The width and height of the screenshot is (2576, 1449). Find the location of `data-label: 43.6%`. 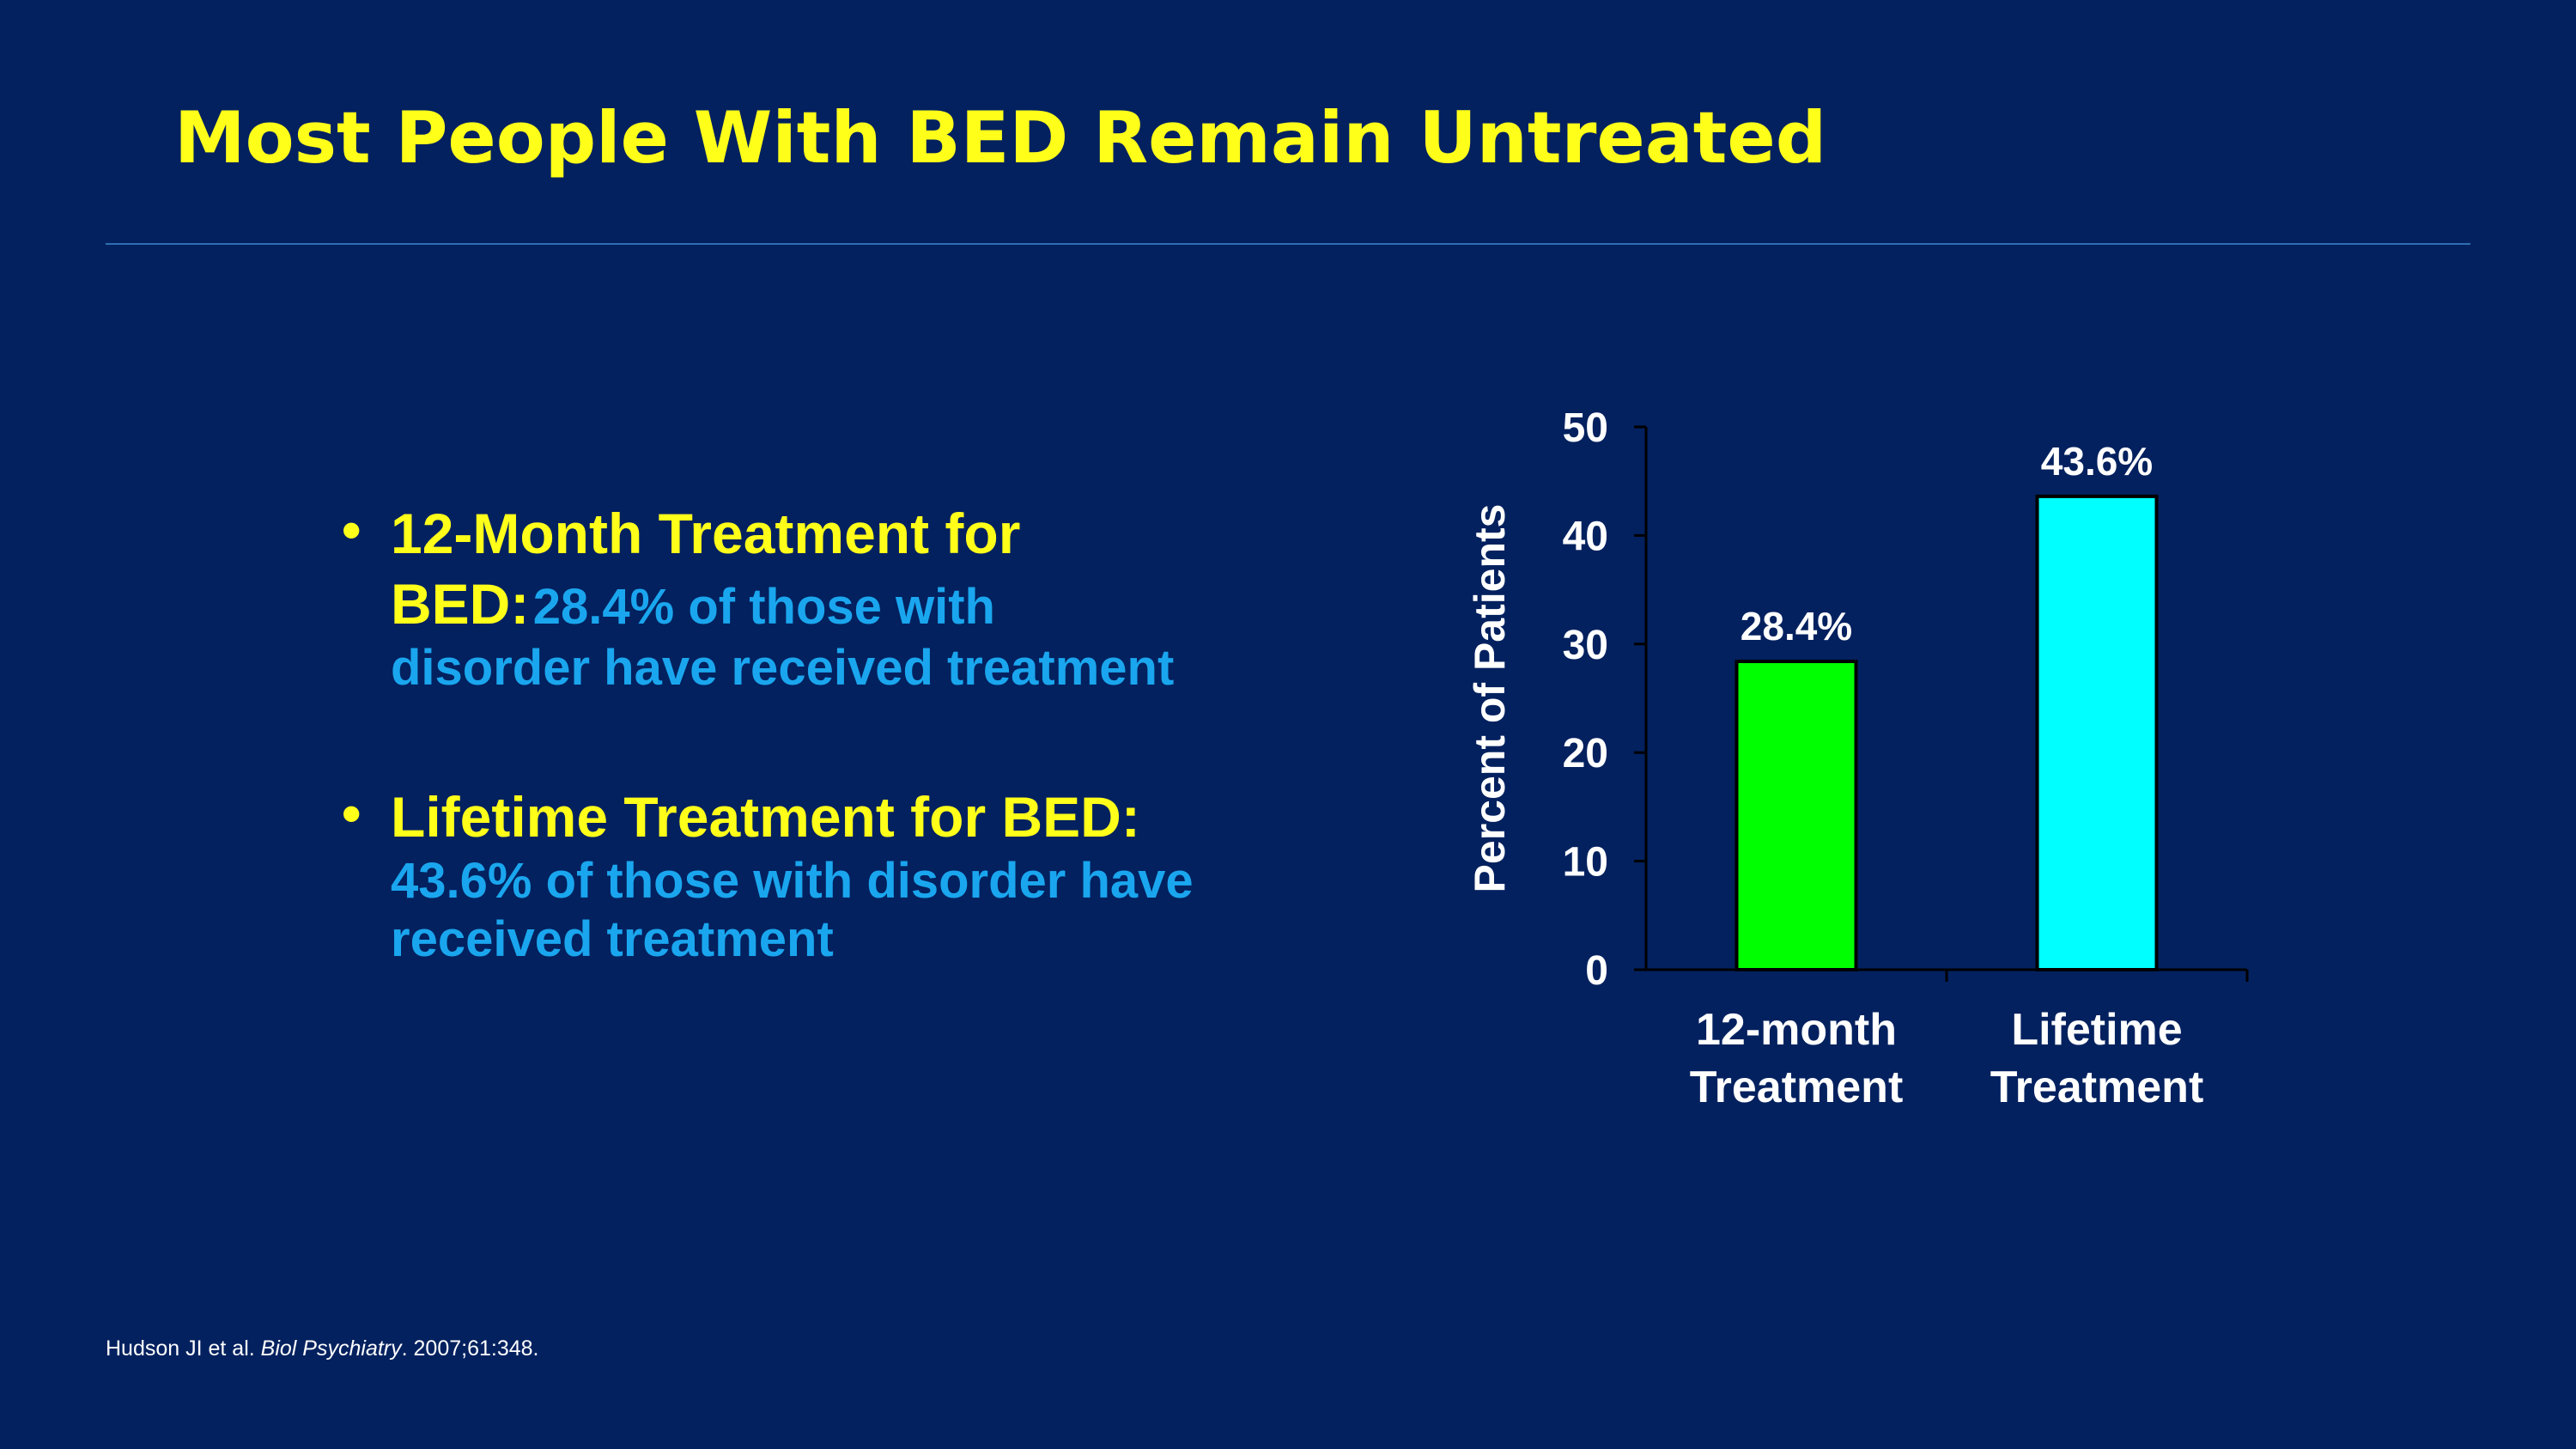

data-label: 43.6% is located at coordinates (2097, 461).